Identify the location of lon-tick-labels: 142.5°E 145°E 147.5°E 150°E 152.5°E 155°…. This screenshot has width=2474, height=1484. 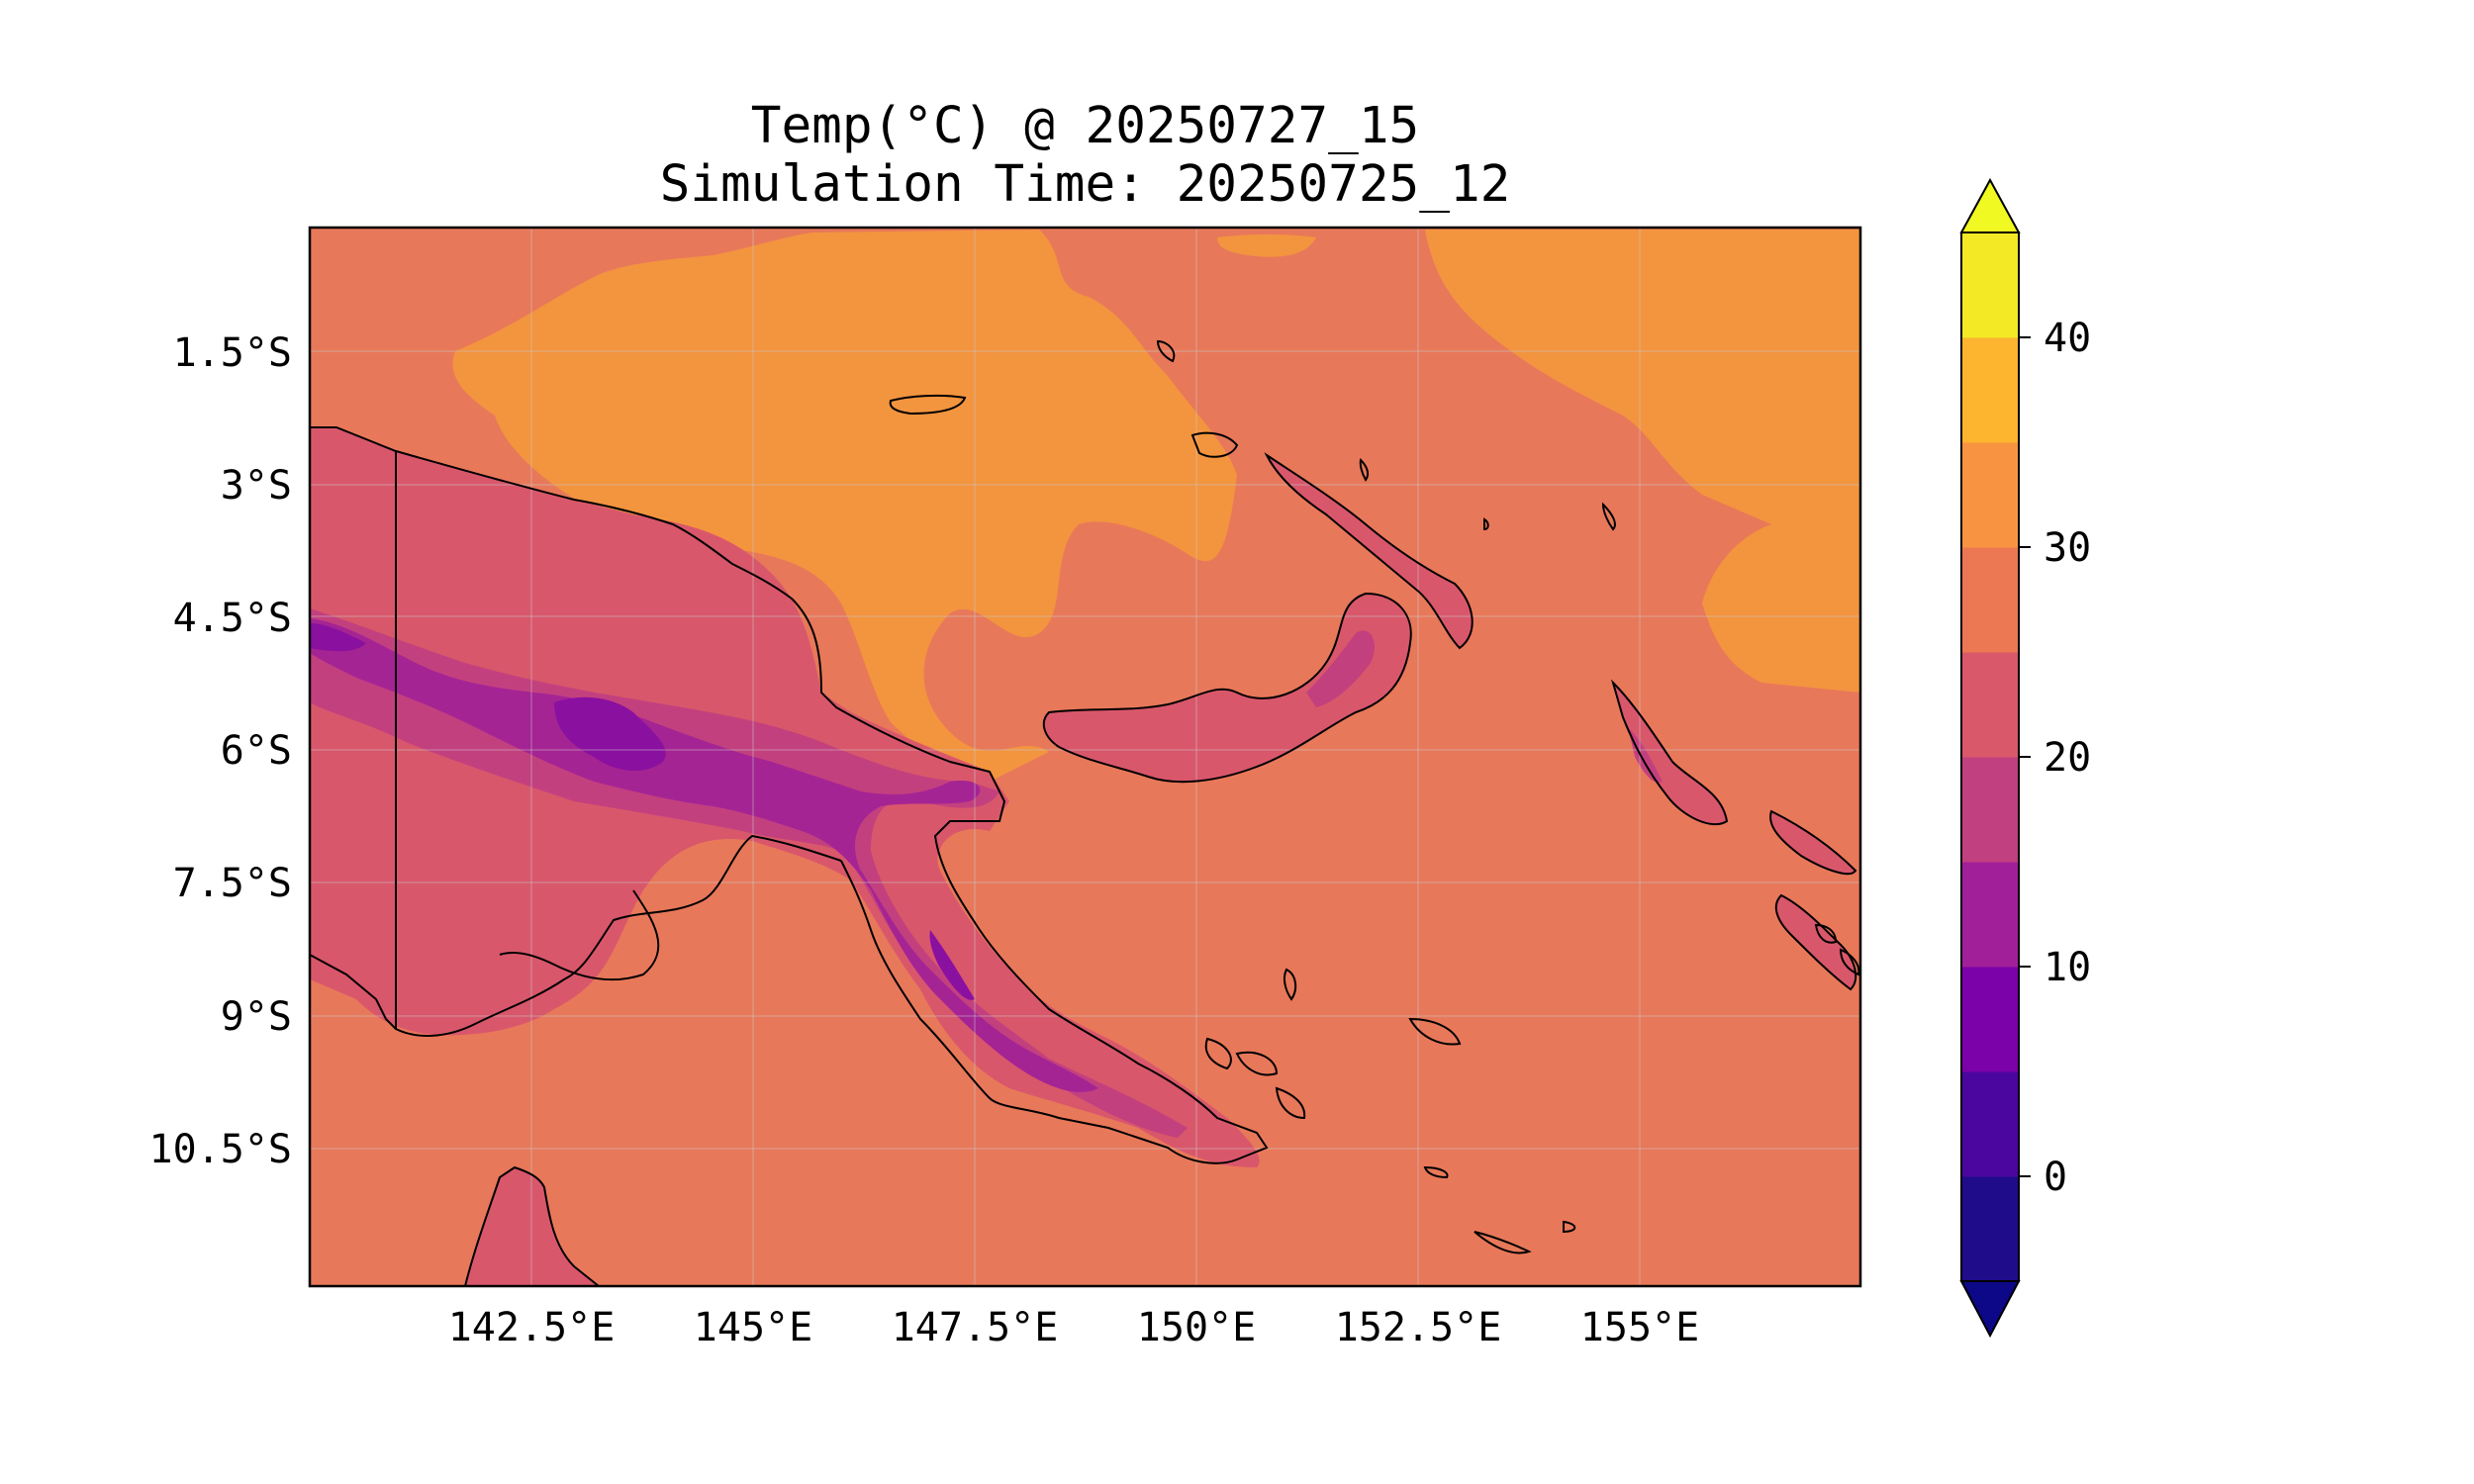
(1074, 1327).